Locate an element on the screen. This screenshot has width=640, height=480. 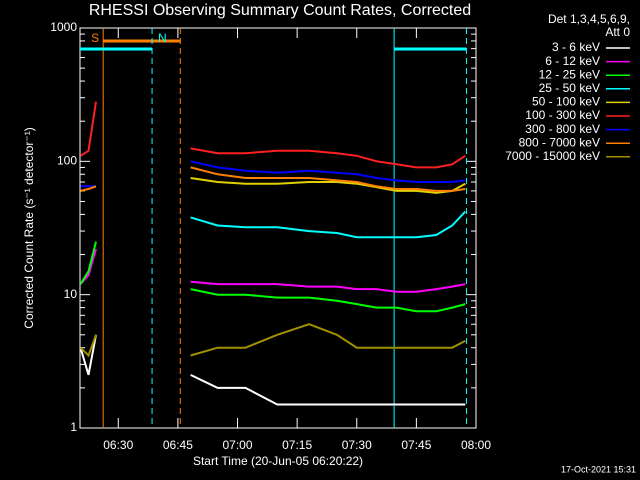
y-tick-label: 100 is located at coordinates (67, 161).